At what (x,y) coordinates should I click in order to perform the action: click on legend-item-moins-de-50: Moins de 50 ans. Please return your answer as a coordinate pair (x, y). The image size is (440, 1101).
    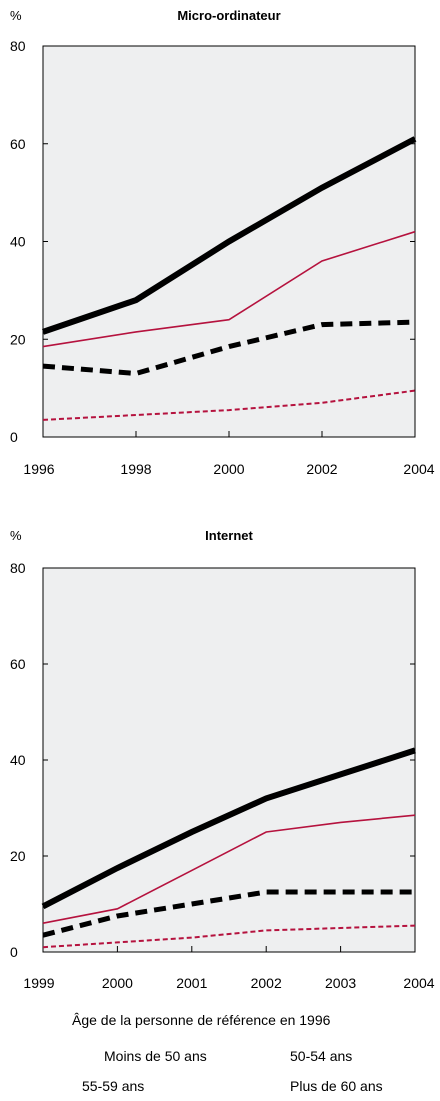
    Looking at the image, I should click on (134, 1056).